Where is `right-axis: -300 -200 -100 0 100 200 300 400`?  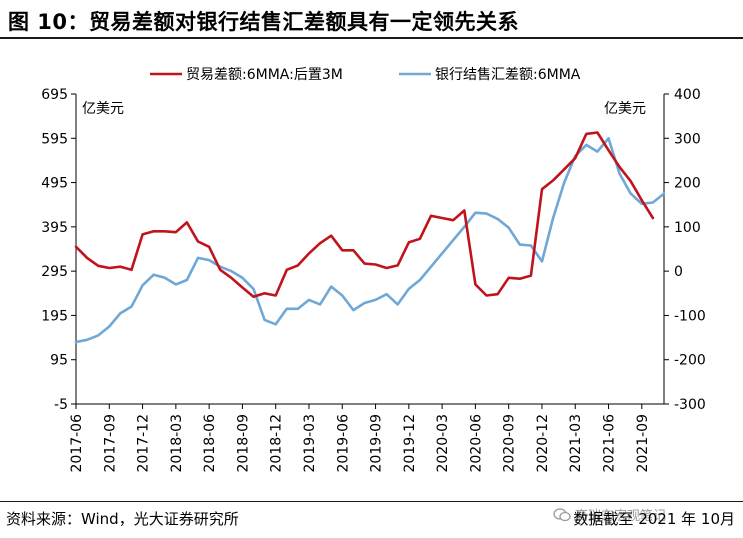 right-axis: -300 -200 -100 0 100 200 300 400 is located at coordinates (685, 250).